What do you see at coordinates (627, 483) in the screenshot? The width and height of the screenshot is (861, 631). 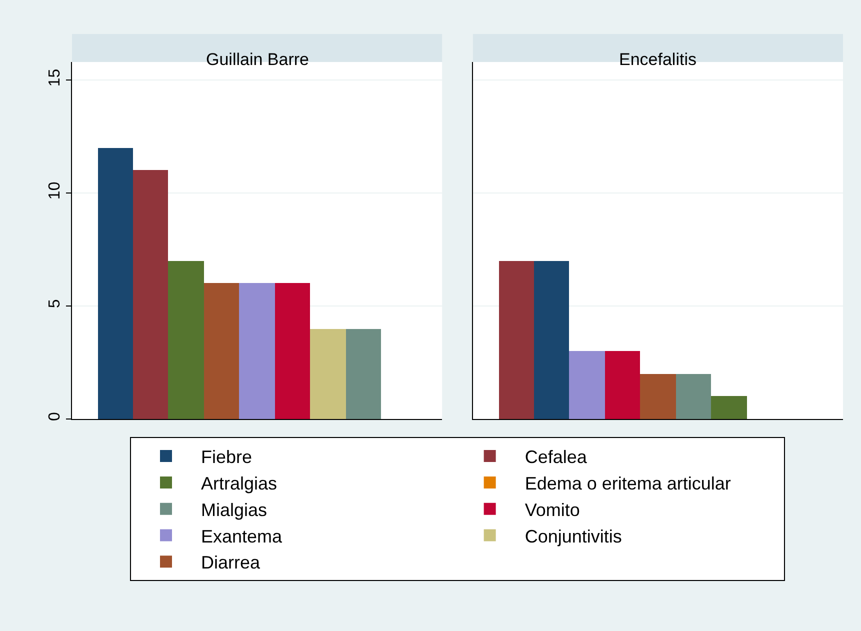 I see `legend-label: Edema o eritema articular` at bounding box center [627, 483].